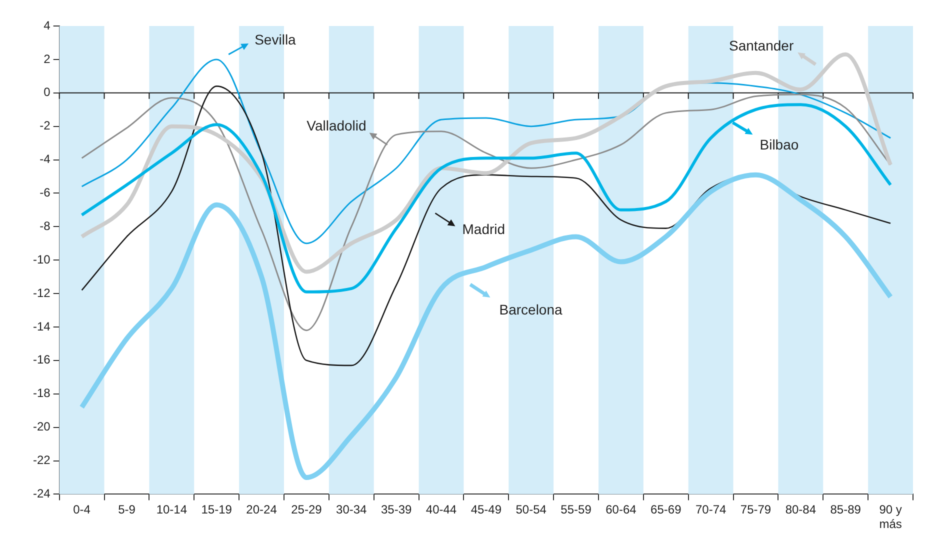  What do you see at coordinates (42, 393) in the screenshot?
I see `y-tick-label: -18` at bounding box center [42, 393].